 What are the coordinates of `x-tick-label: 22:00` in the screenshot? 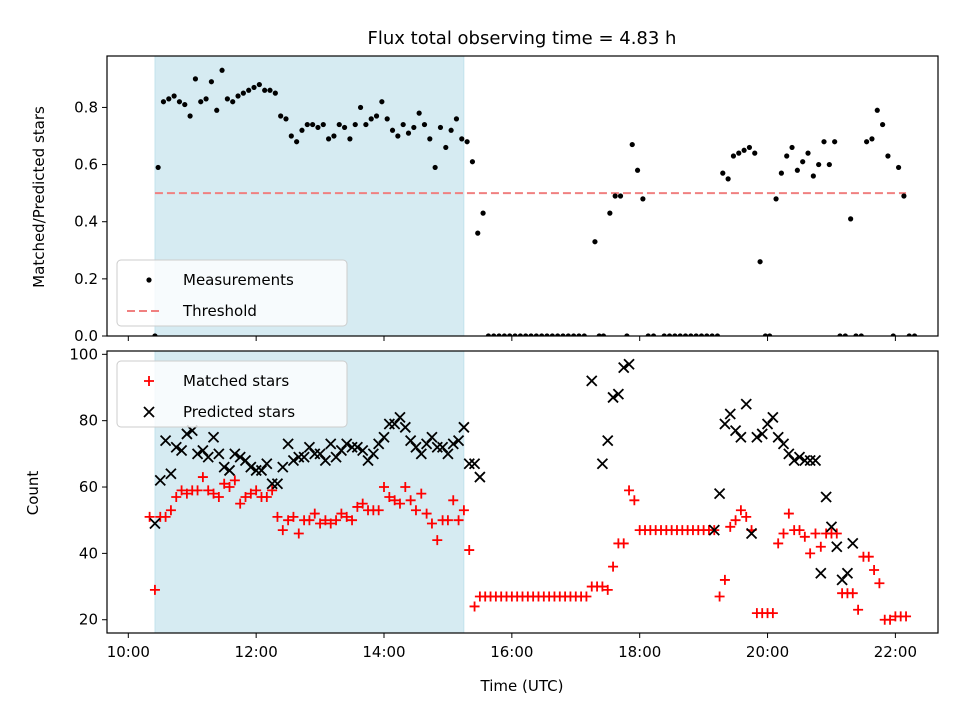 It's located at (895, 652).